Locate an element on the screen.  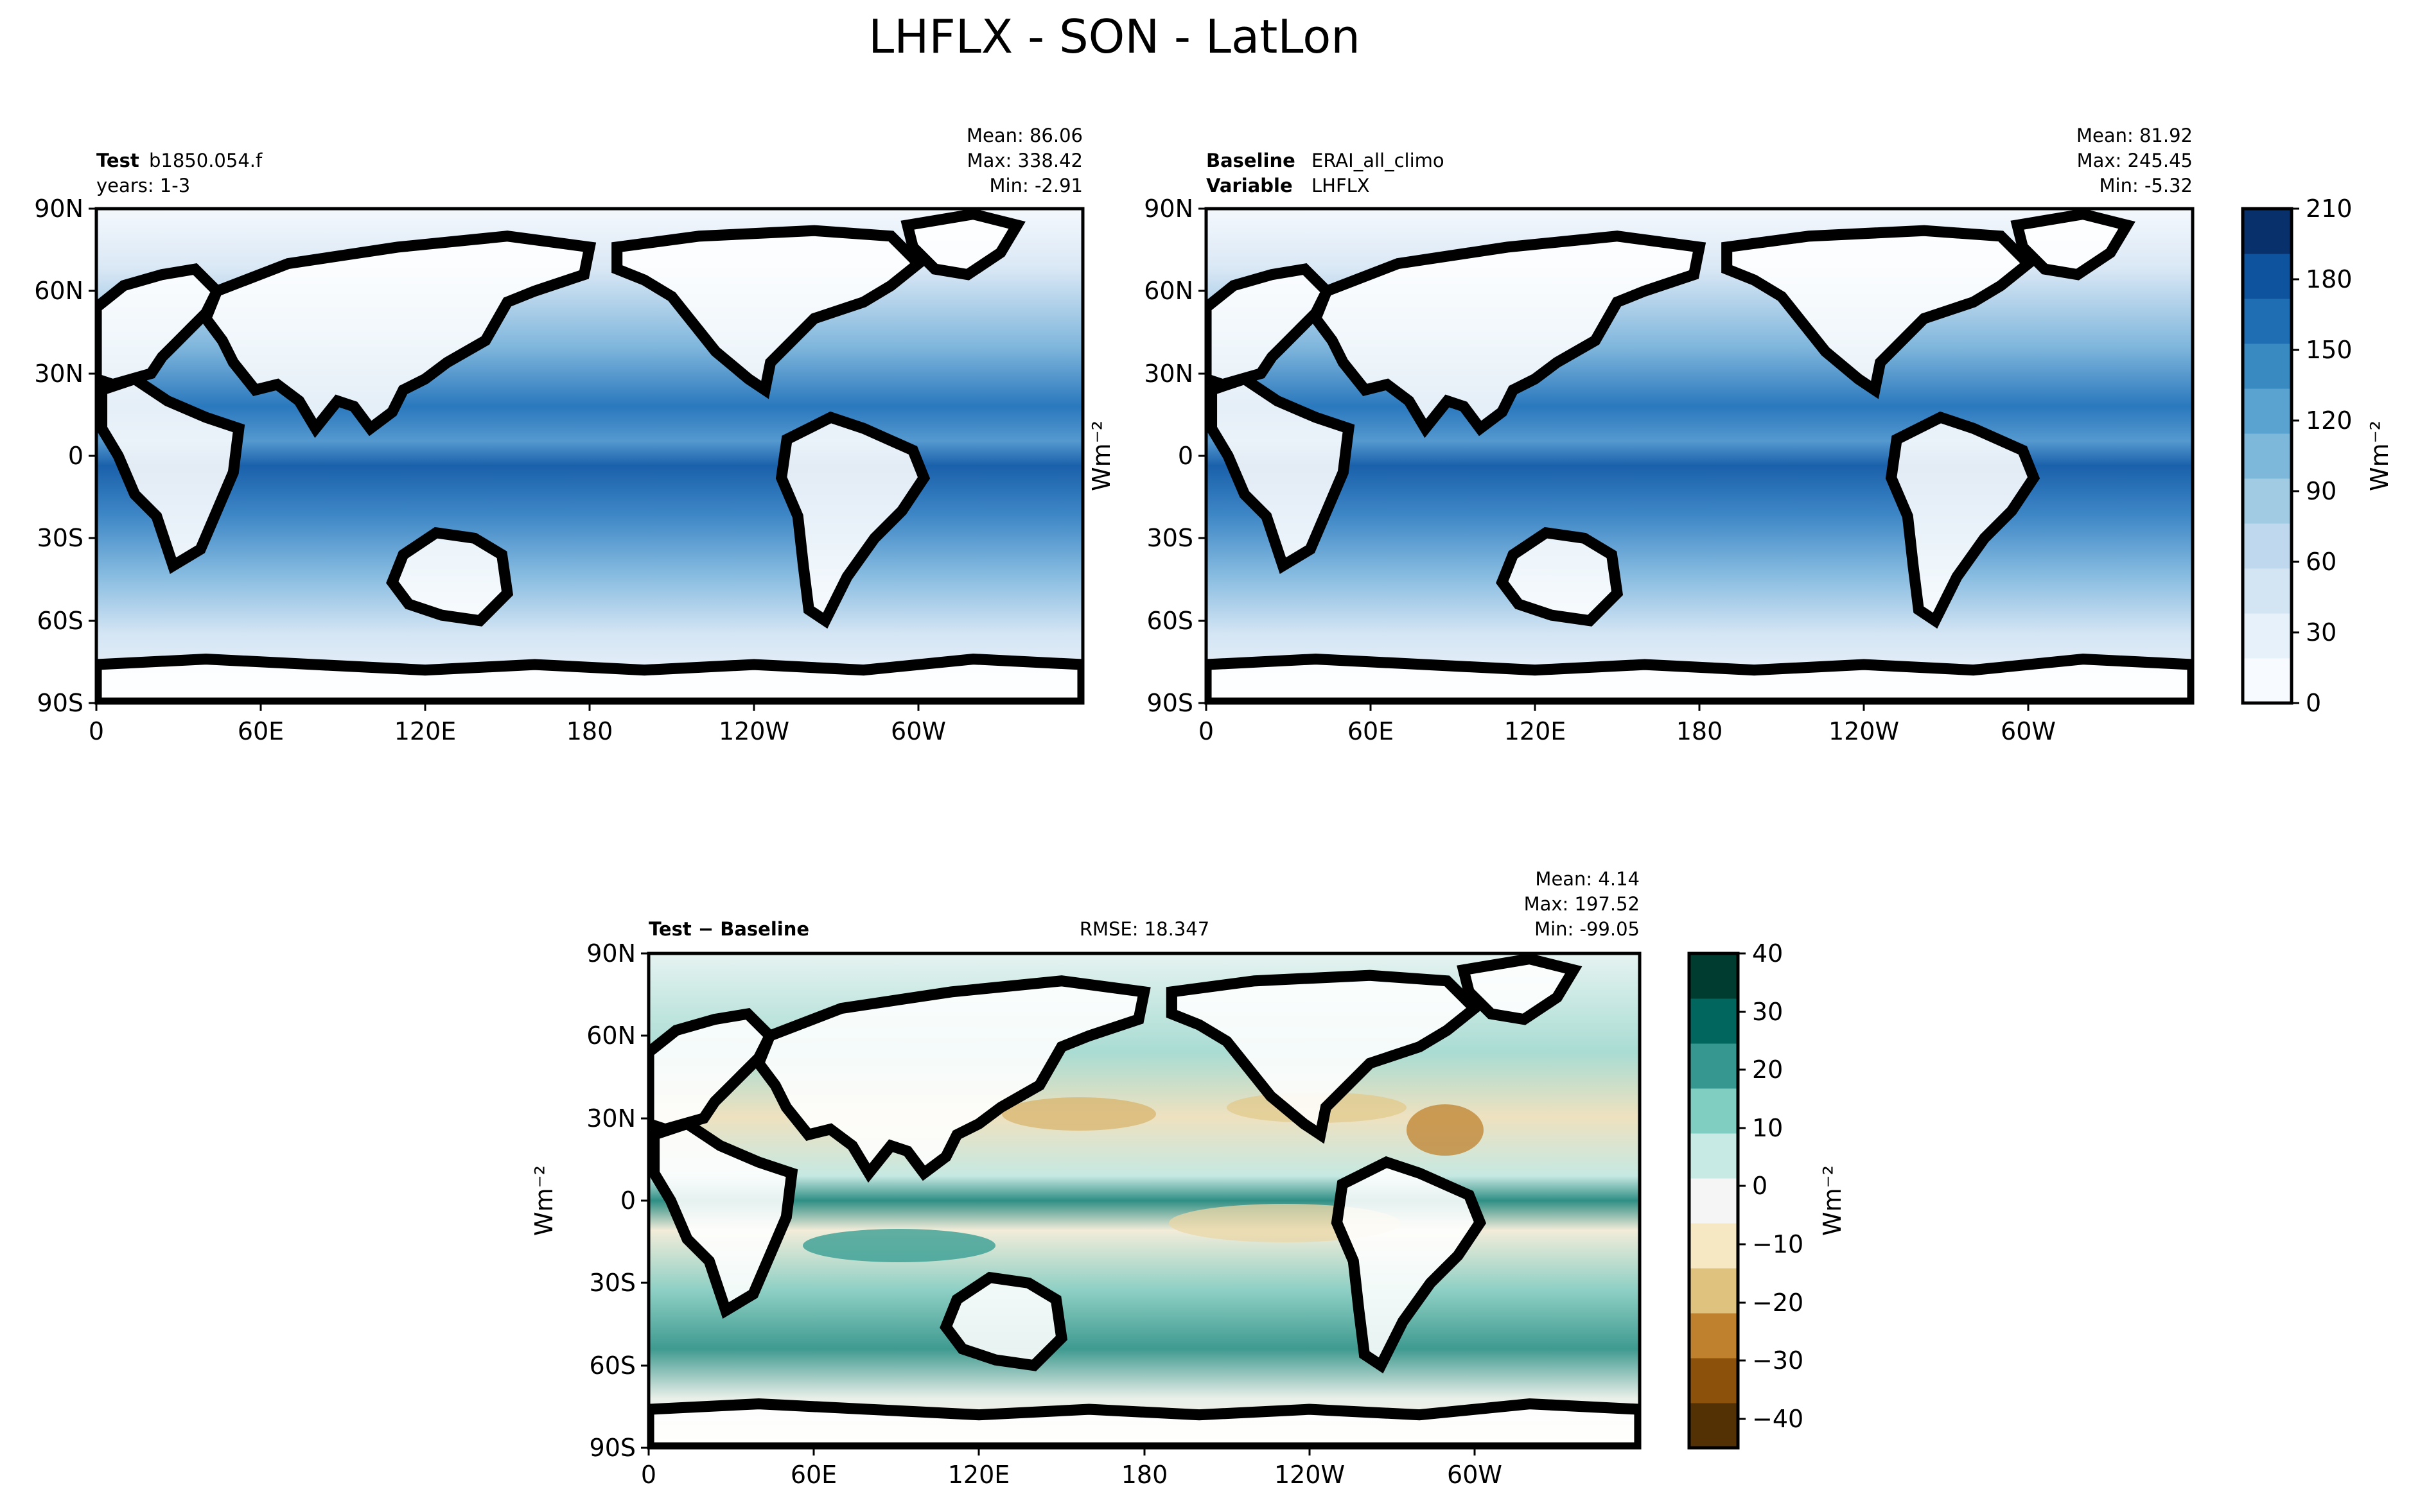
svg-text: 10 is located at coordinates (1767, 1128).